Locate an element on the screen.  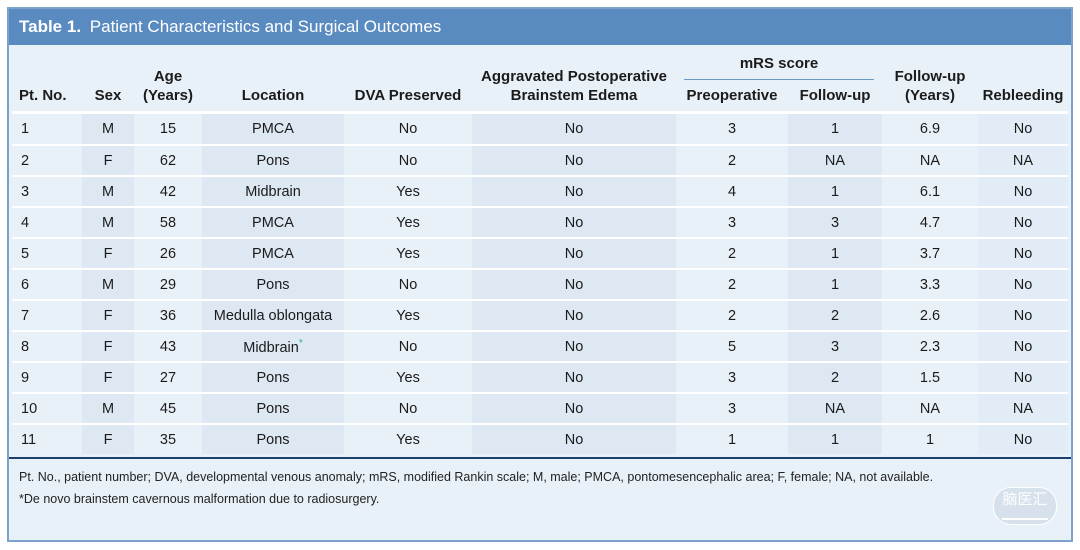
table-row: 10 M 45 Pons No No 3 NA NA NA is located at coordinates (540, 408).